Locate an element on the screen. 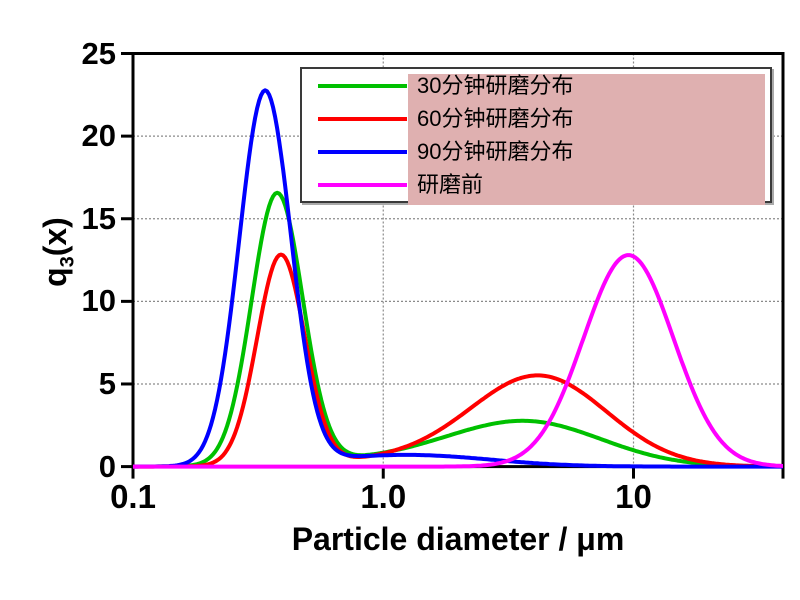  legend-item: 60分钟研磨分布 is located at coordinates (536, 118).